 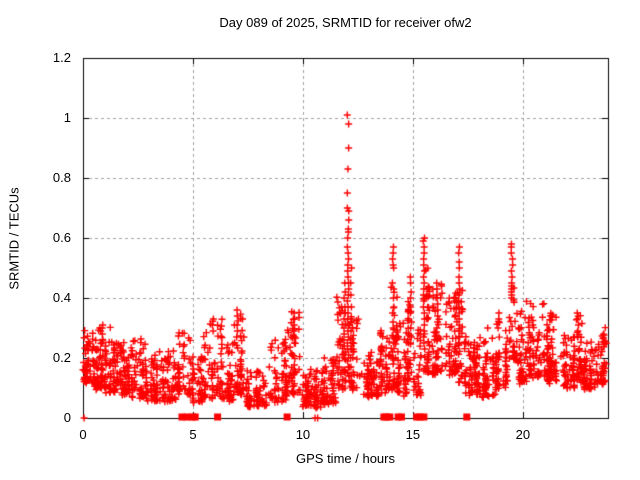 I want to click on x-tick-label: 0, so click(x=83, y=434).